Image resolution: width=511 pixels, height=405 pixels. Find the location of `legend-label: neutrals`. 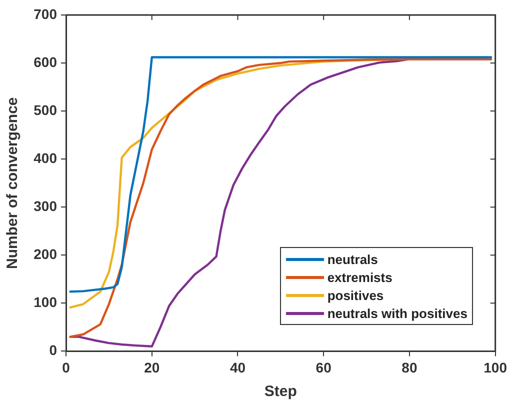

legend-label: neutrals is located at coordinates (352, 259).